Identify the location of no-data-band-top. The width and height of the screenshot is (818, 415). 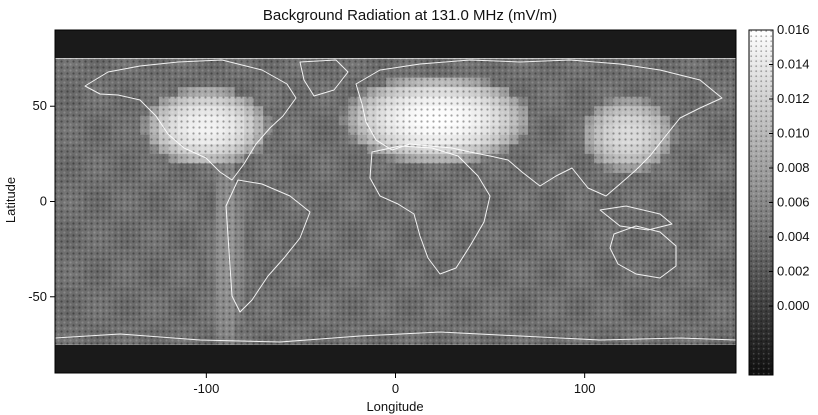
(395, 44).